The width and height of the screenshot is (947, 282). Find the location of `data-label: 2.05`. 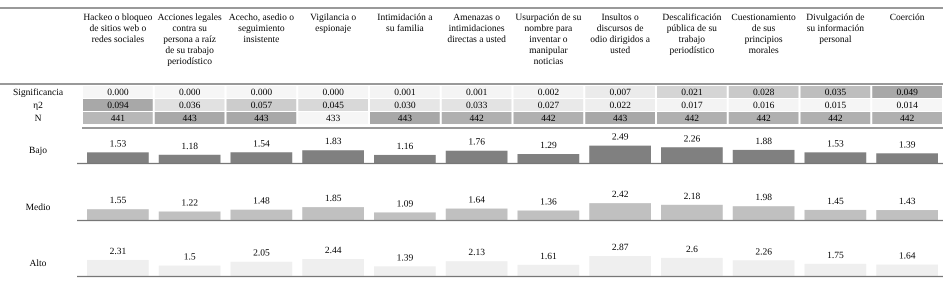

data-label: 2.05 is located at coordinates (261, 253).